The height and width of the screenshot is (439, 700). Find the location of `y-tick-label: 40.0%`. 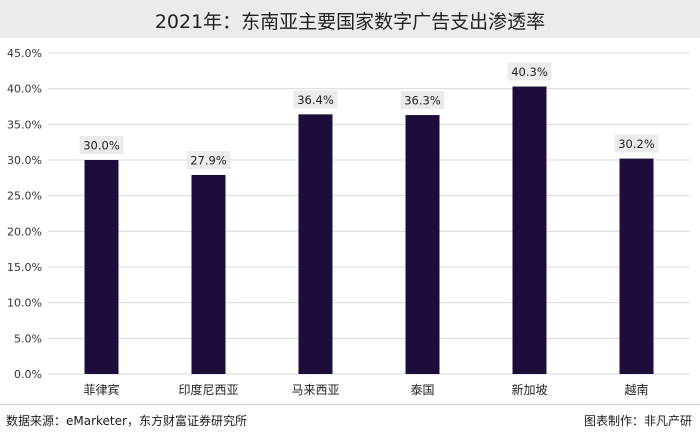

y-tick-label: 40.0% is located at coordinates (24, 89).